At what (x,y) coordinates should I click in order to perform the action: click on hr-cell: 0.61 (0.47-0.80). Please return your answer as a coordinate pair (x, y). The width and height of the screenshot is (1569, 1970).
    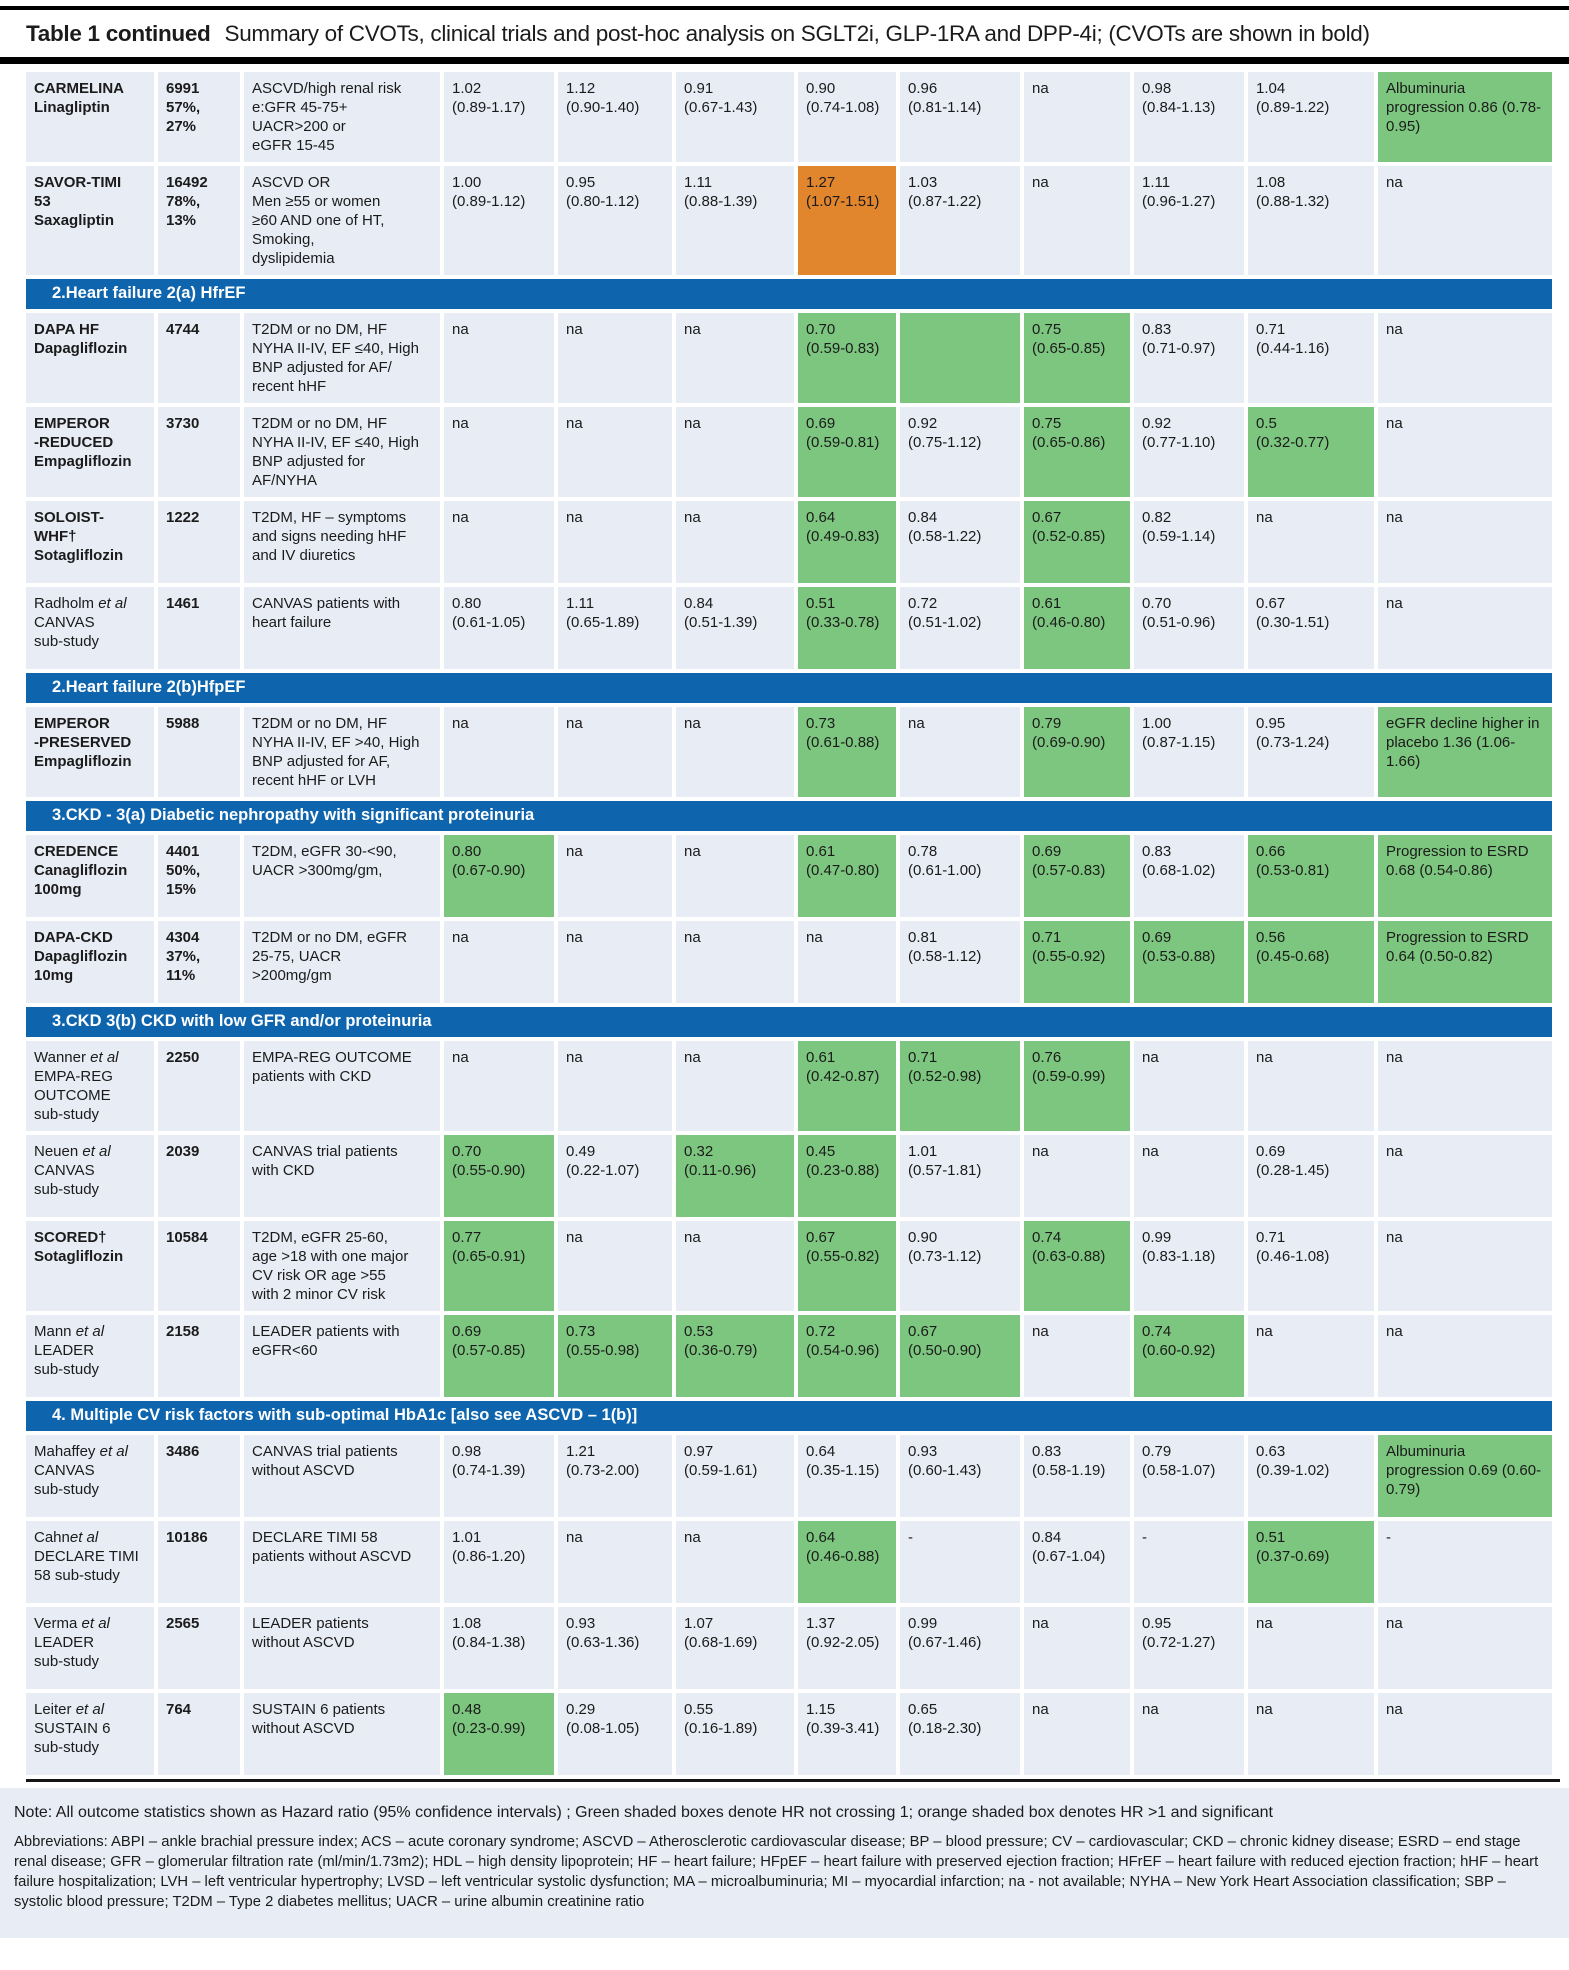
    Looking at the image, I should click on (847, 876).